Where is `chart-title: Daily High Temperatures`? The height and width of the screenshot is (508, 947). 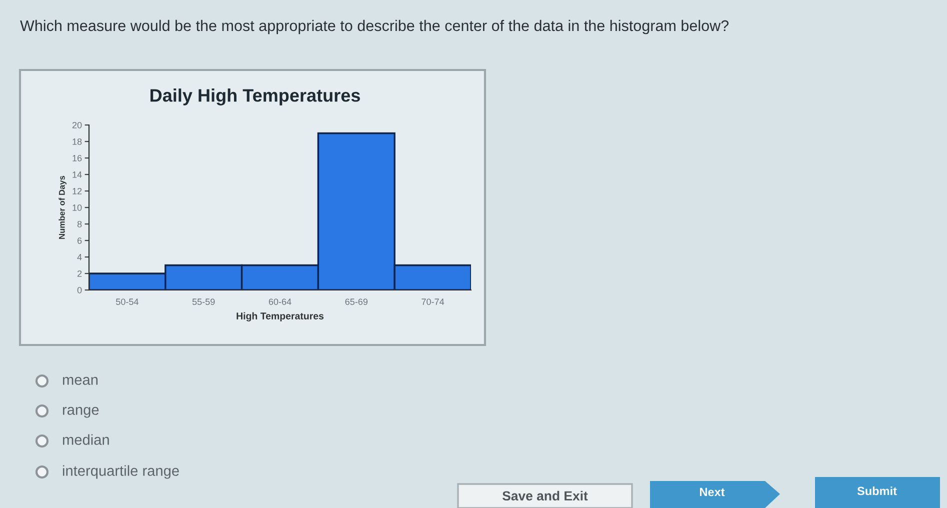 chart-title: Daily High Temperatures is located at coordinates (255, 97).